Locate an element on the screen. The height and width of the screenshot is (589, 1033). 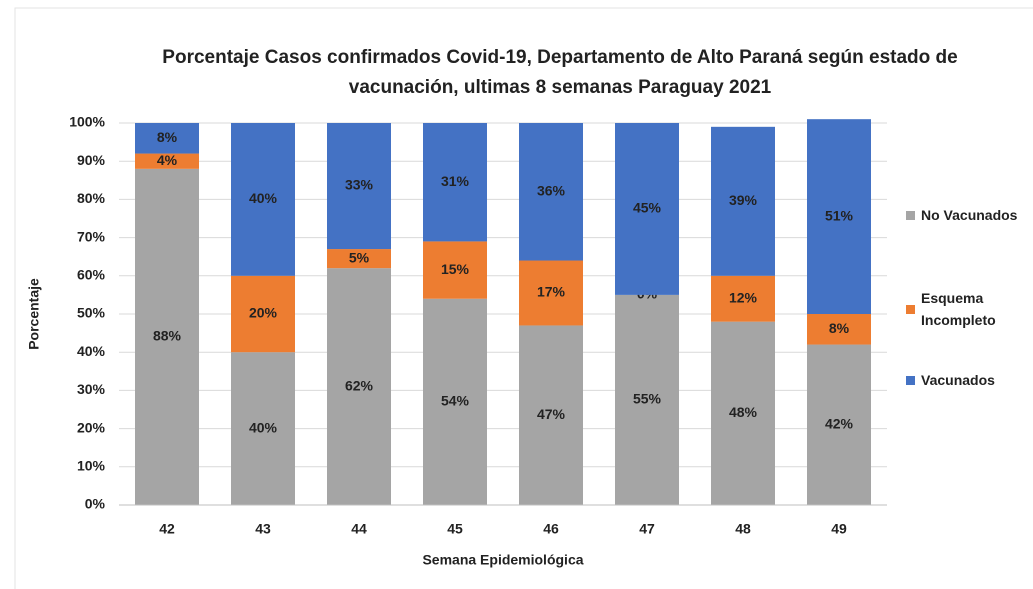
y-tick-label: 20% is located at coordinates (91, 427).